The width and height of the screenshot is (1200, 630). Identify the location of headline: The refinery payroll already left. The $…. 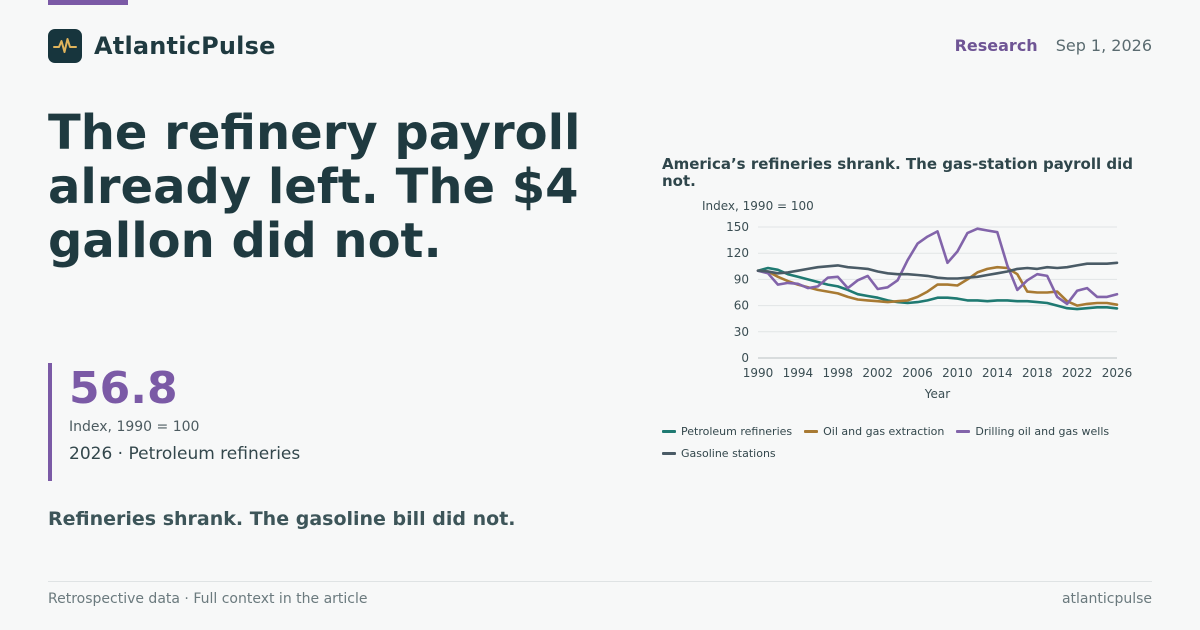
(314, 187).